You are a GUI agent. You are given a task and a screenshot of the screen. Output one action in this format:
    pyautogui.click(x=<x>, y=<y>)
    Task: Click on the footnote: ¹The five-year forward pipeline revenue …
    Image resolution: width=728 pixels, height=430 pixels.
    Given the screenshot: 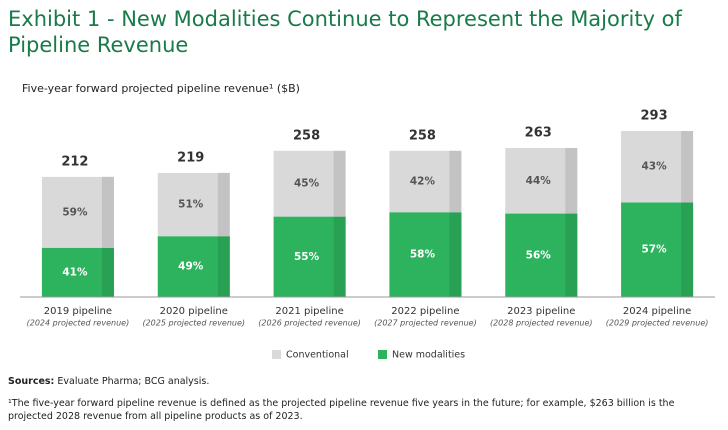 What is the action you would take?
    pyautogui.click(x=341, y=410)
    